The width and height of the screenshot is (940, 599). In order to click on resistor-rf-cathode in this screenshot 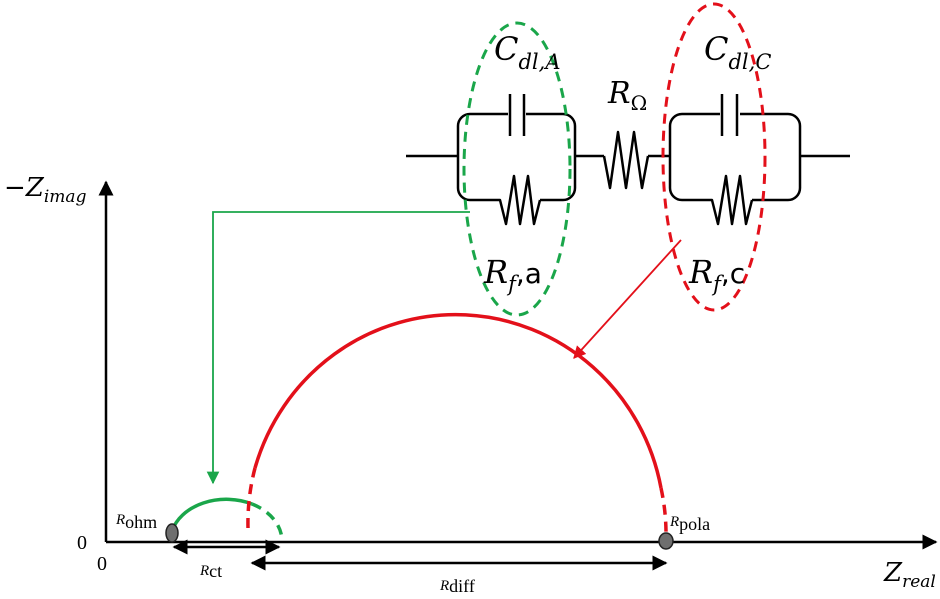, I will do `click(730, 200)`.